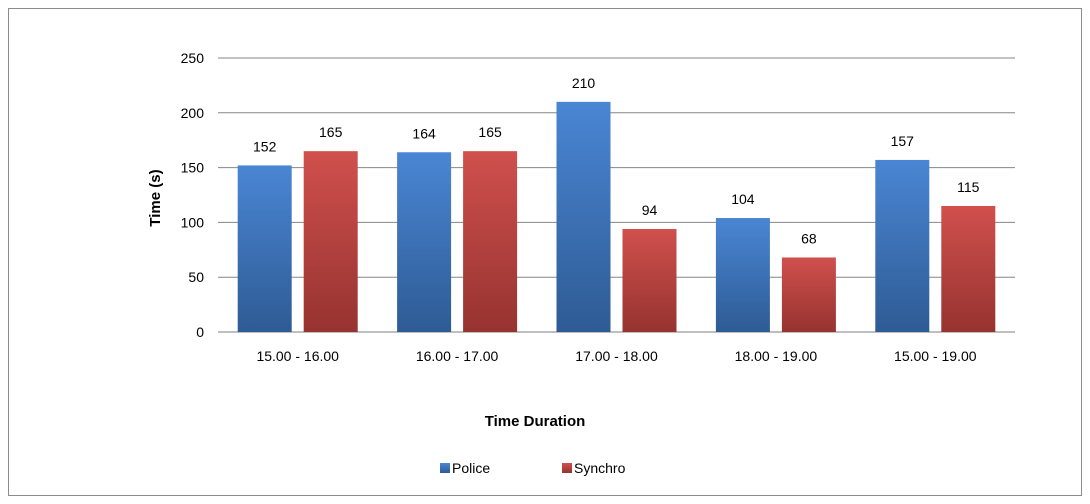  Describe the element at coordinates (533, 468) in the screenshot. I see `legend: Police Synchro` at that location.